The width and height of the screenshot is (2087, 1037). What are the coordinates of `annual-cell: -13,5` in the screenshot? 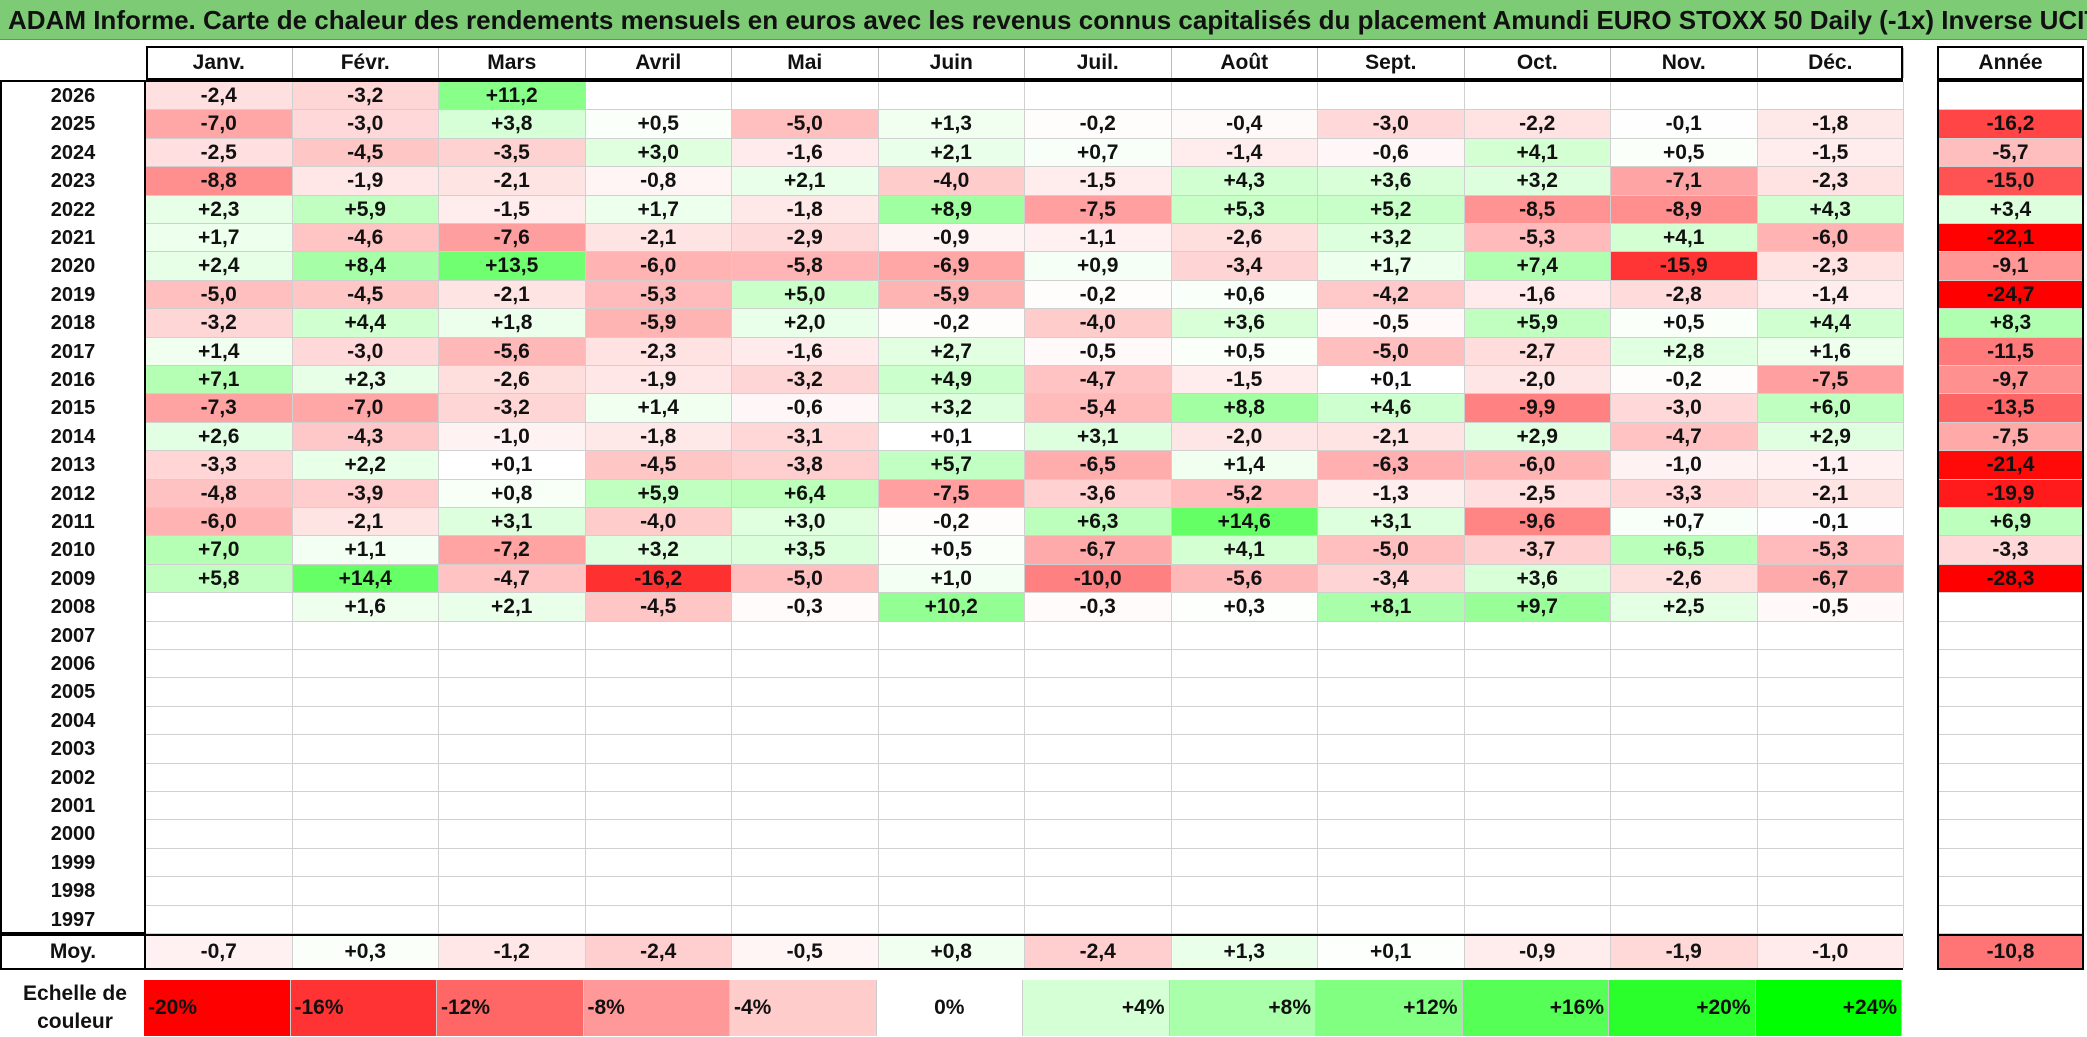 It's located at (2010, 408).